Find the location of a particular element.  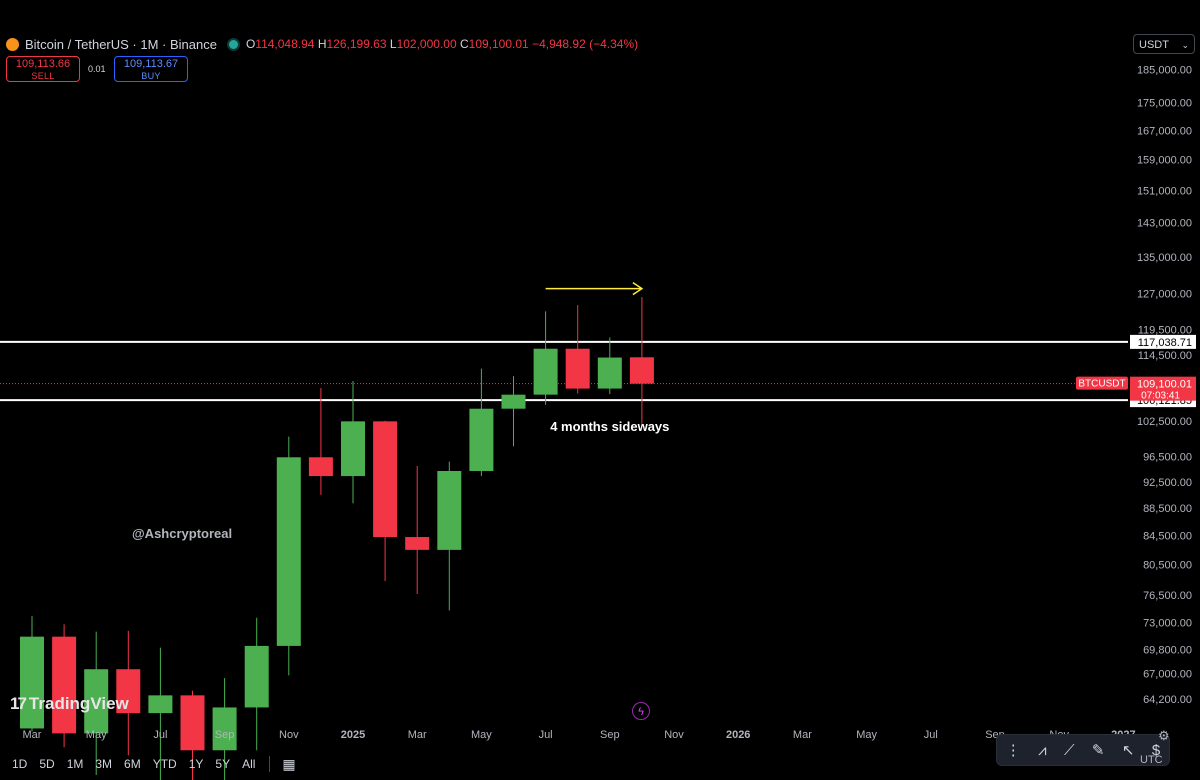

timeframe-3m: 3M is located at coordinates (104, 764).